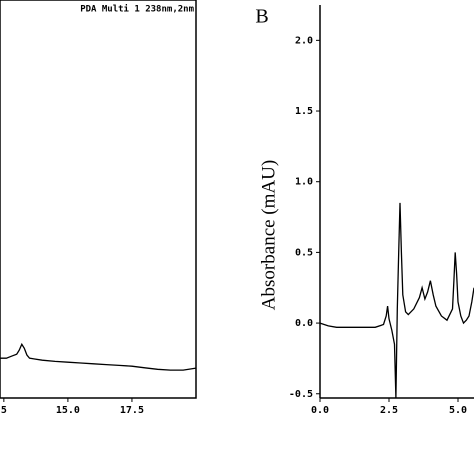 Image resolution: width=474 pixels, height=474 pixels. What do you see at coordinates (261, 17) in the screenshot?
I see `panel-label: B` at bounding box center [261, 17].